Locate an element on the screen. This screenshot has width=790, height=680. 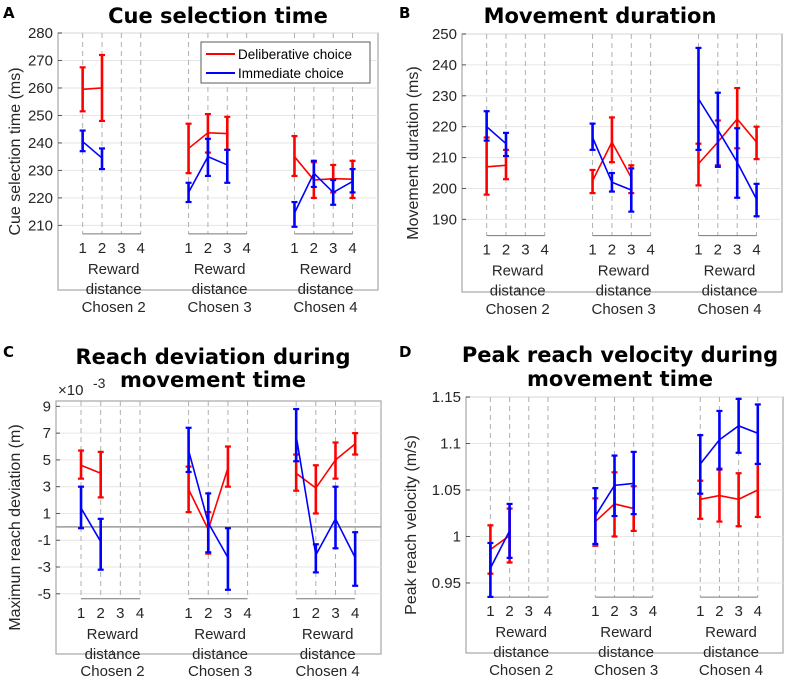
y-tick-label: 280 is located at coordinates (40, 33).